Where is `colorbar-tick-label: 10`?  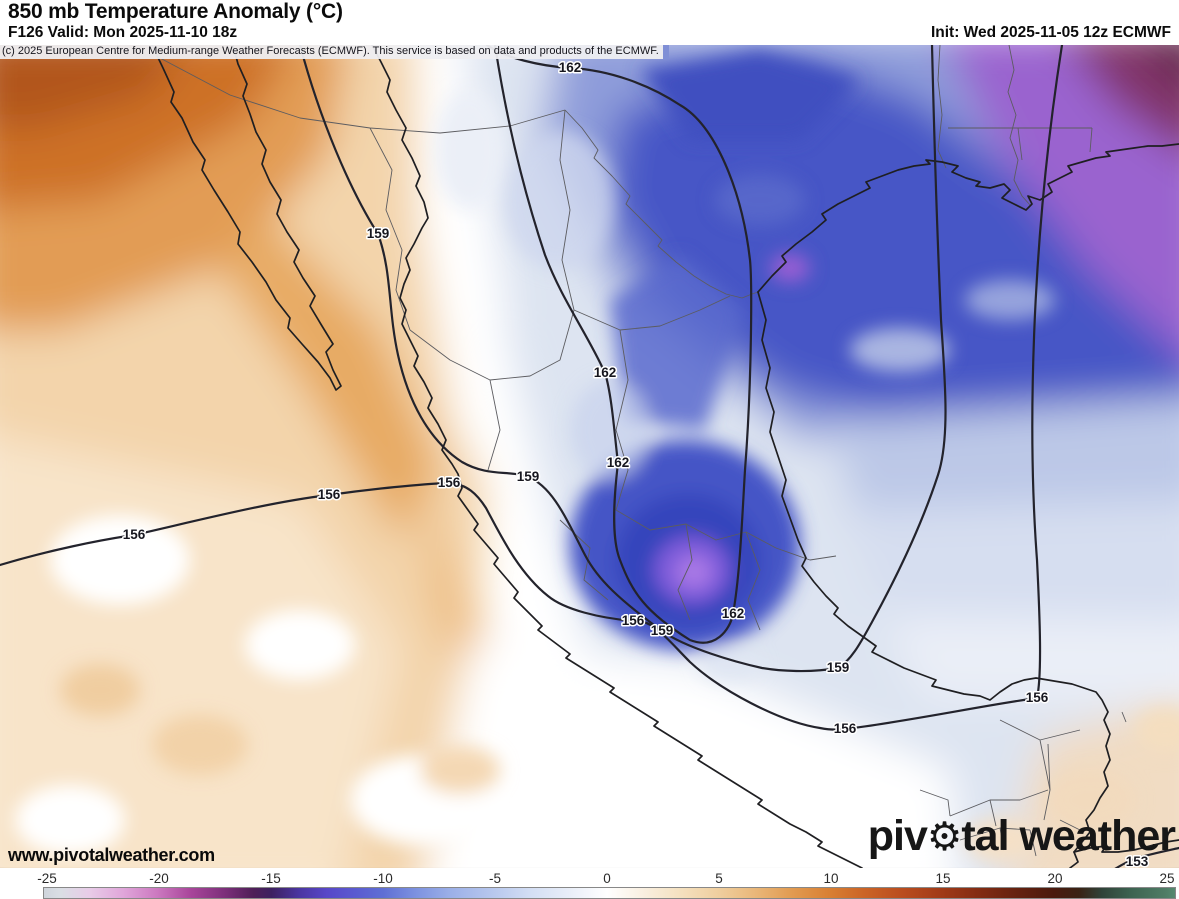 colorbar-tick-label: 10 is located at coordinates (831, 878).